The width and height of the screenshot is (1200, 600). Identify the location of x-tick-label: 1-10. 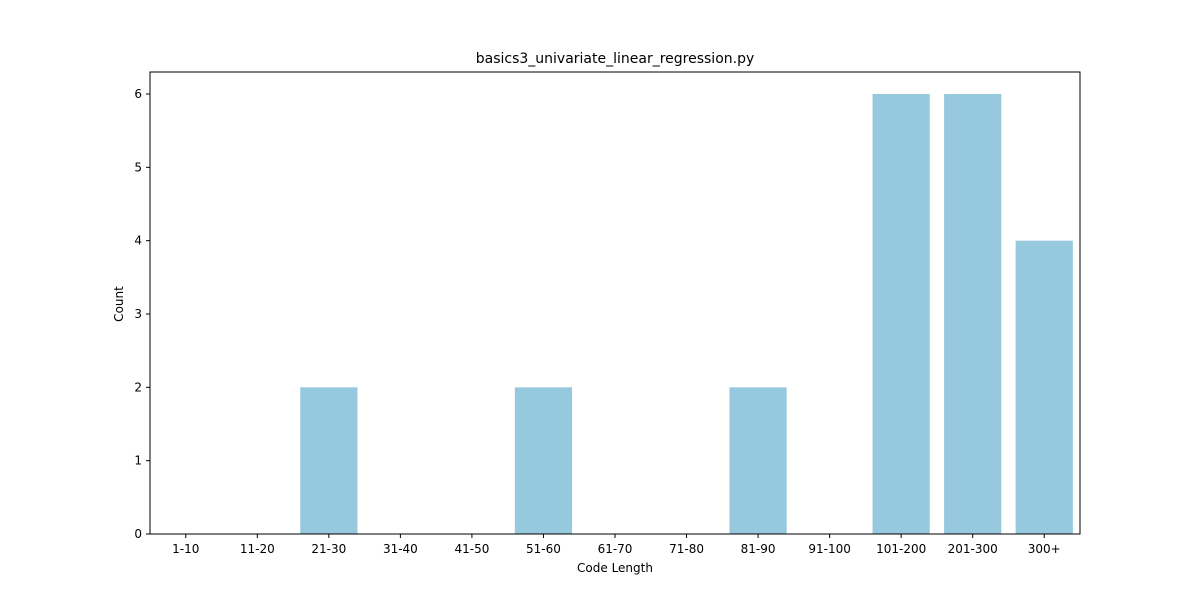
(185, 549).